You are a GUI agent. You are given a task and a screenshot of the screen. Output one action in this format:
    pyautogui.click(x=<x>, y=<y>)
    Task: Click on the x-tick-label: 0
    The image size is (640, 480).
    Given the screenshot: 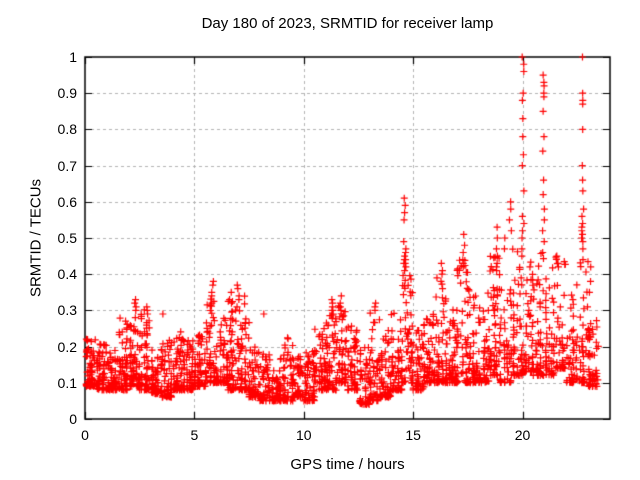 What is the action you would take?
    pyautogui.click(x=85, y=435)
    